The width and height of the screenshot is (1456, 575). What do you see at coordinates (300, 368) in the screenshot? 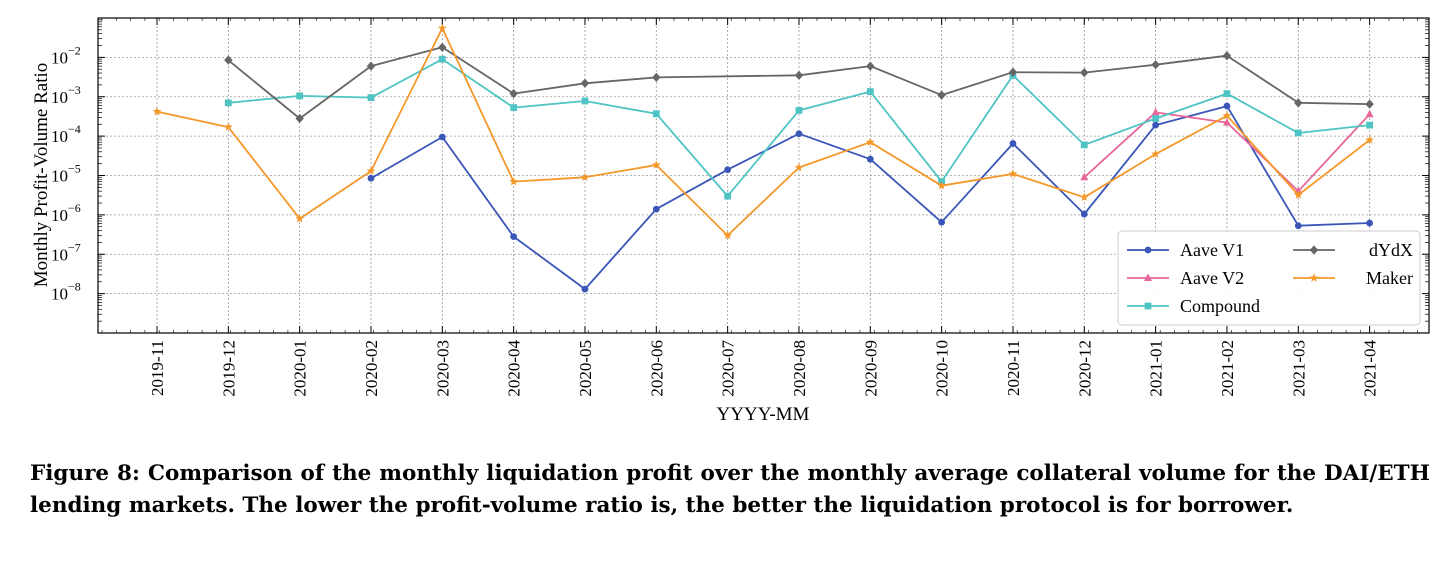
I see `x-tick-label: 2020-01` at bounding box center [300, 368].